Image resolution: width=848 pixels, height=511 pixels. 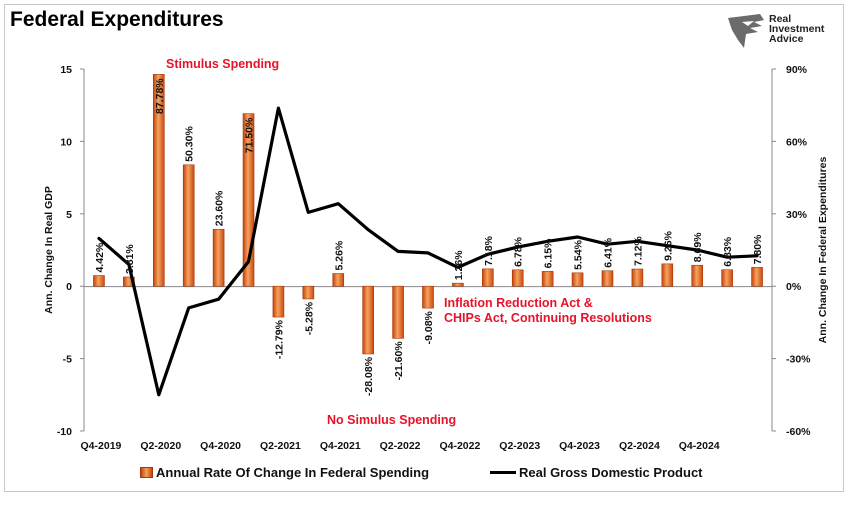 I want to click on left-tick-label: 0, so click(x=69, y=287).